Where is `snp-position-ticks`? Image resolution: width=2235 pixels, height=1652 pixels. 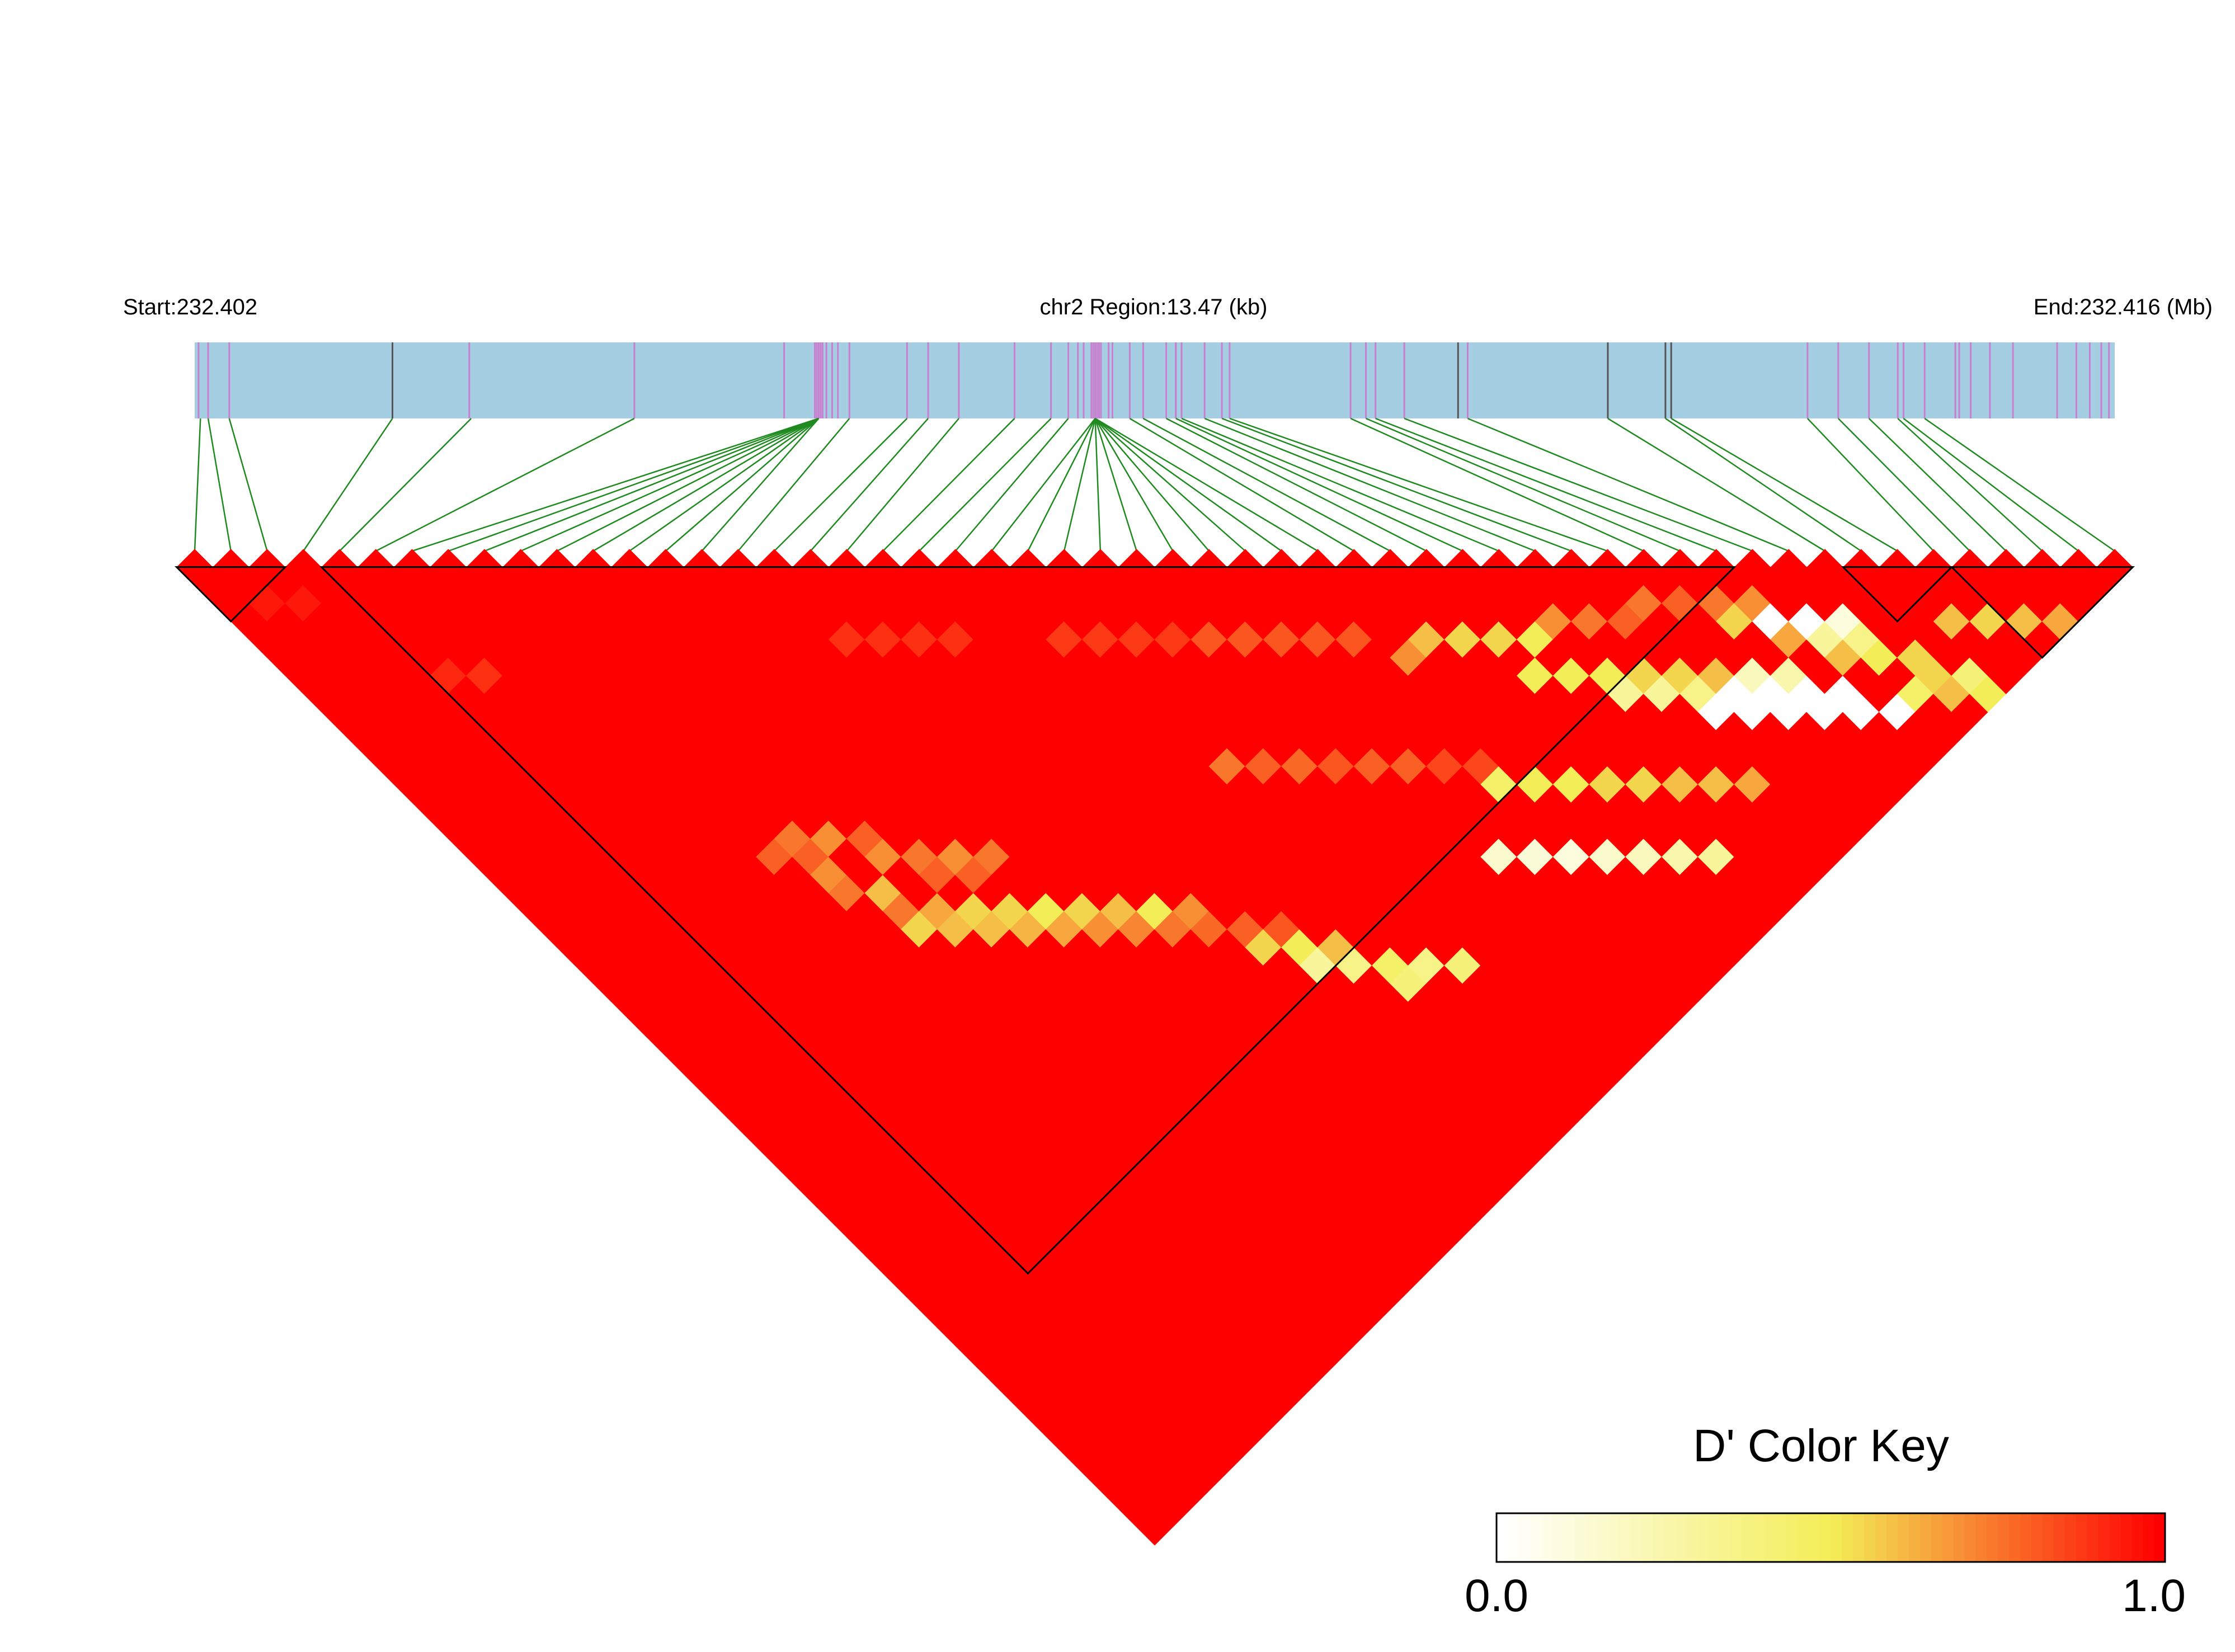
snp-position-ticks is located at coordinates (1153, 380).